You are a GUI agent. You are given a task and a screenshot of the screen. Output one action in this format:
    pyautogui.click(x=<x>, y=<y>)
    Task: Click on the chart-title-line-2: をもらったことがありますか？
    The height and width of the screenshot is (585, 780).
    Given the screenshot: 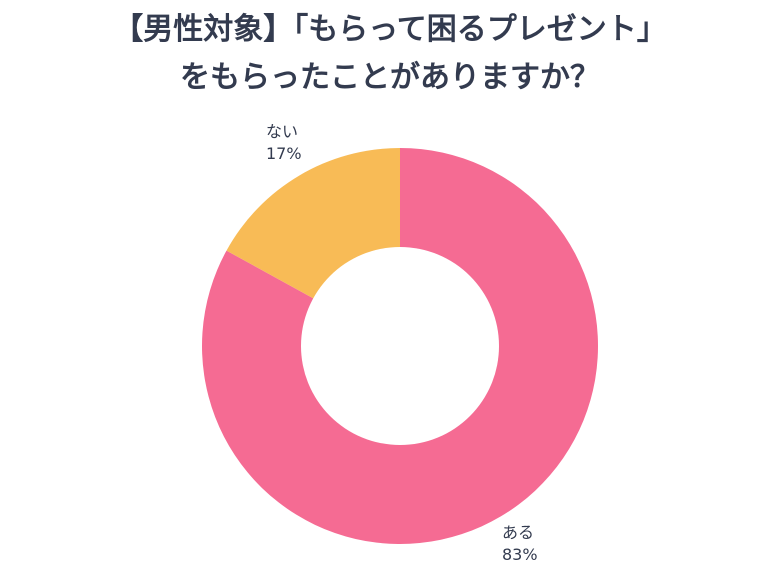 What is the action you would take?
    pyautogui.click(x=390, y=77)
    